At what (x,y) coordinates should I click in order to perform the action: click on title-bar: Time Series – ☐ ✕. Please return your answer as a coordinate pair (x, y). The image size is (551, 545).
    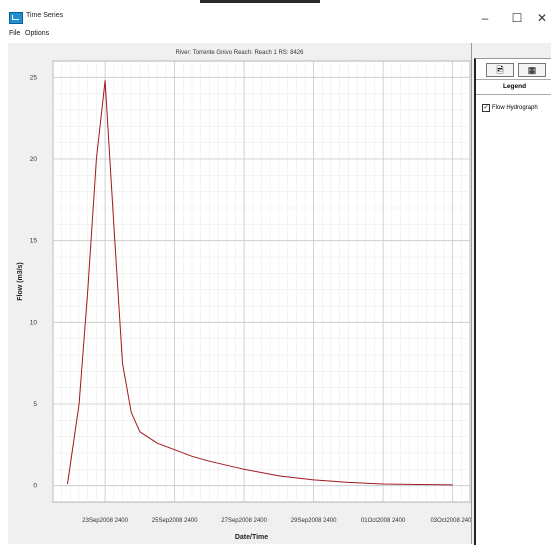
    Looking at the image, I should click on (275, 18).